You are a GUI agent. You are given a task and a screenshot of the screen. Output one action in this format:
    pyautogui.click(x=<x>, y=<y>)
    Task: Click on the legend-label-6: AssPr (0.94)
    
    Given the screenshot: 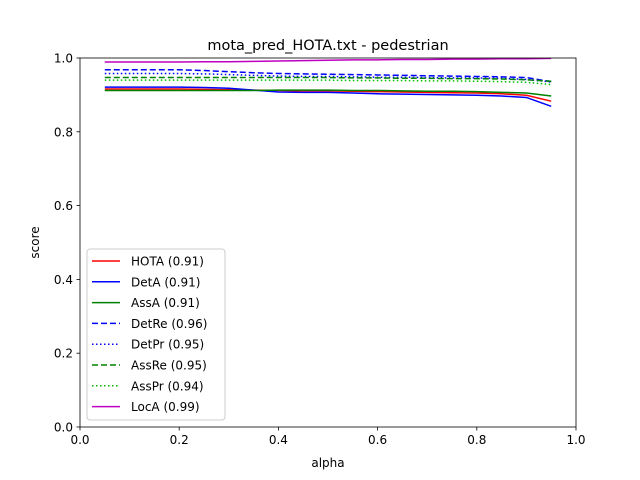 What is the action you would take?
    pyautogui.click(x=167, y=386)
    